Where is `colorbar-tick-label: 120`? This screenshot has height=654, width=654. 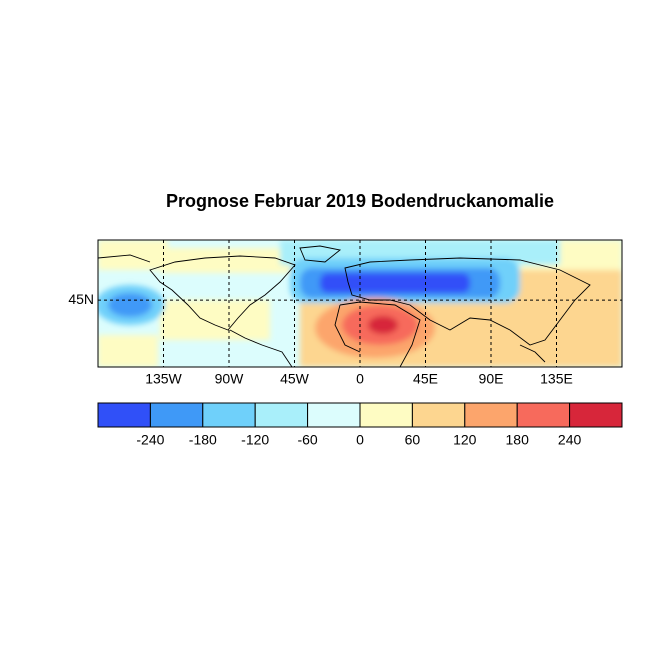 colorbar-tick-label: 120 is located at coordinates (465, 440).